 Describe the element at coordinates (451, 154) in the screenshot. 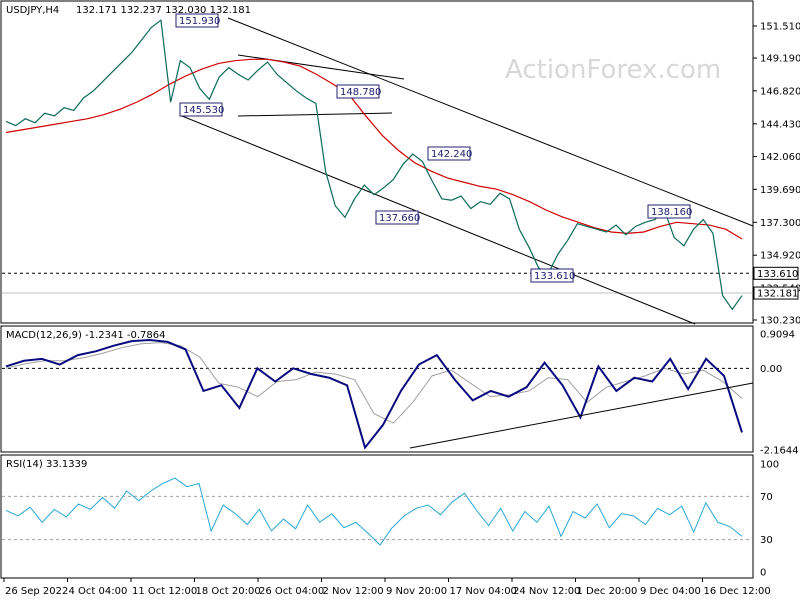

I see `annotation-label: 142.240` at that location.